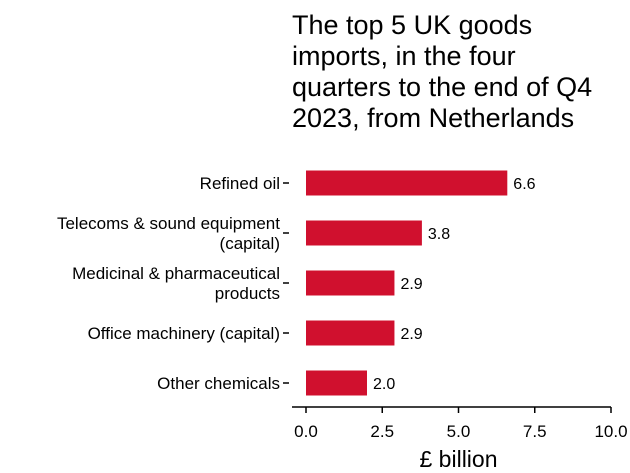 The image size is (630, 473). Describe the element at coordinates (306, 431) in the screenshot. I see `x-tick-label: 0.0` at that location.